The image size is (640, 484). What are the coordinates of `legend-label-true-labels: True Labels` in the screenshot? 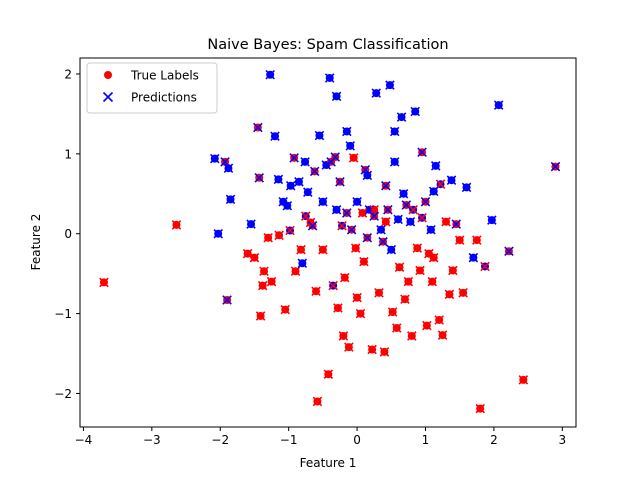 It's located at (164, 76).